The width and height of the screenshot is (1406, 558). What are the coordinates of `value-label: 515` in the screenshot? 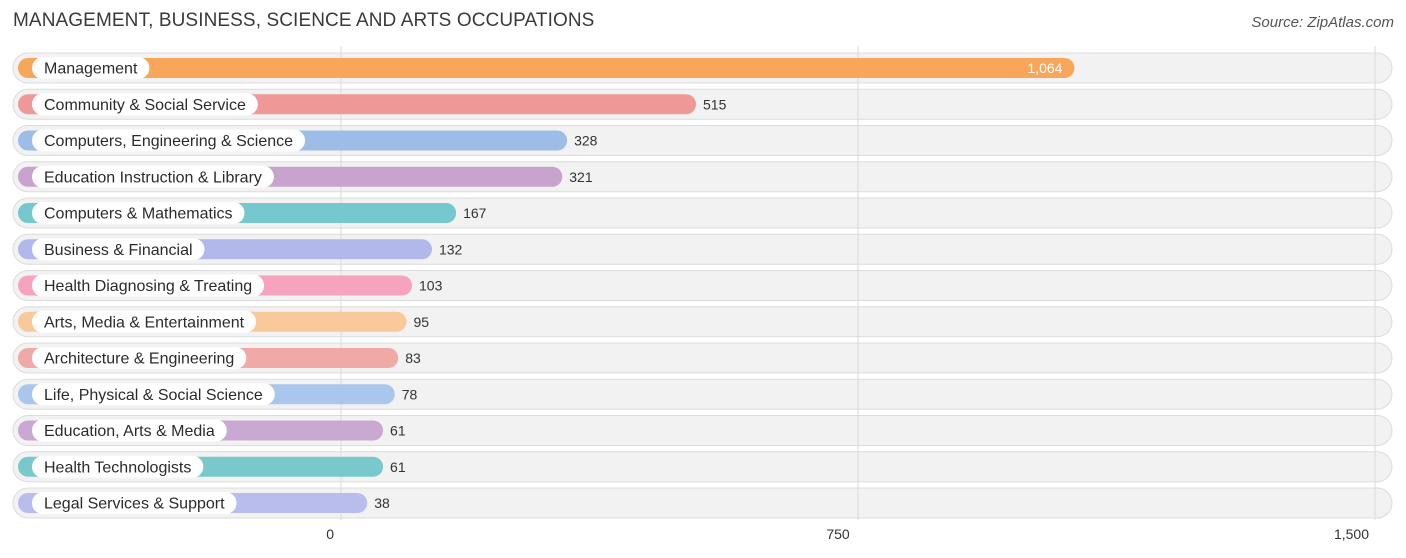 It's located at (715, 104).